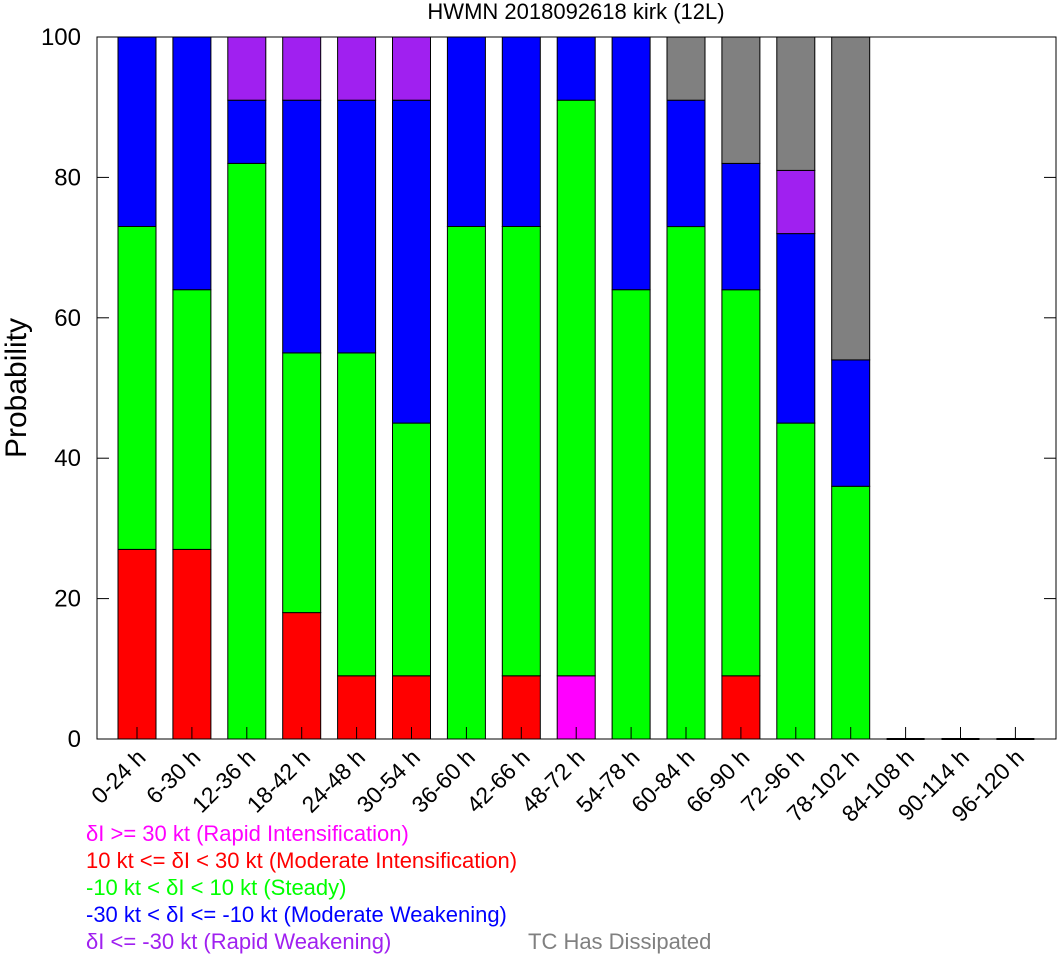 This screenshot has width=1057, height=959. What do you see at coordinates (521, 131) in the screenshot?
I see `bar-segment-mw-42-66h` at bounding box center [521, 131].